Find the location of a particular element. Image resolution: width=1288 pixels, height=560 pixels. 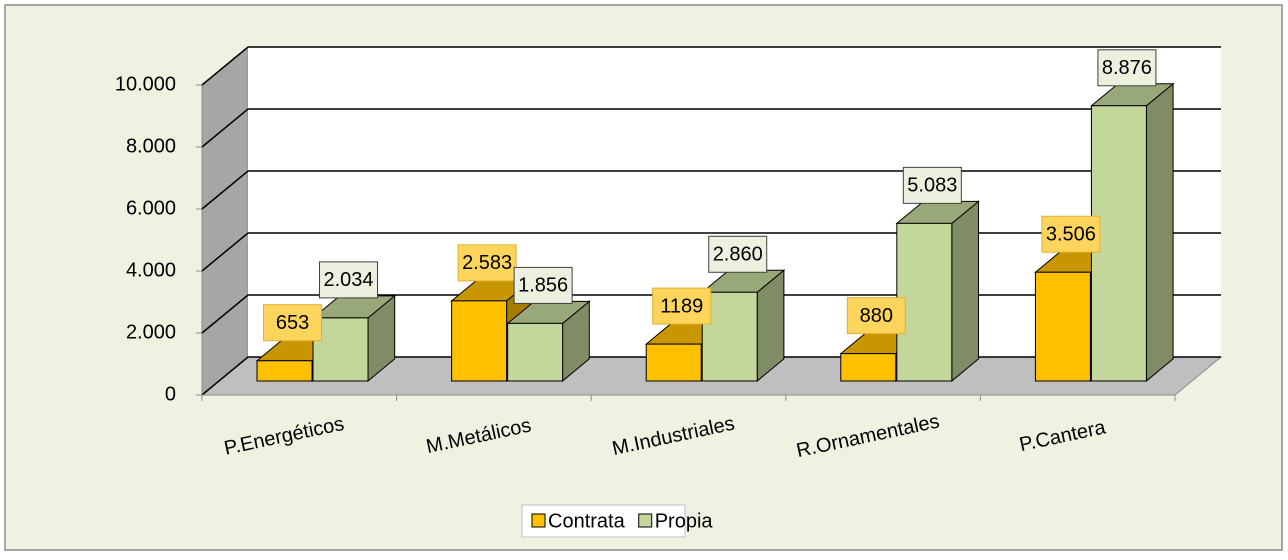

y-tick-label: 4.000 is located at coordinates (151, 270).